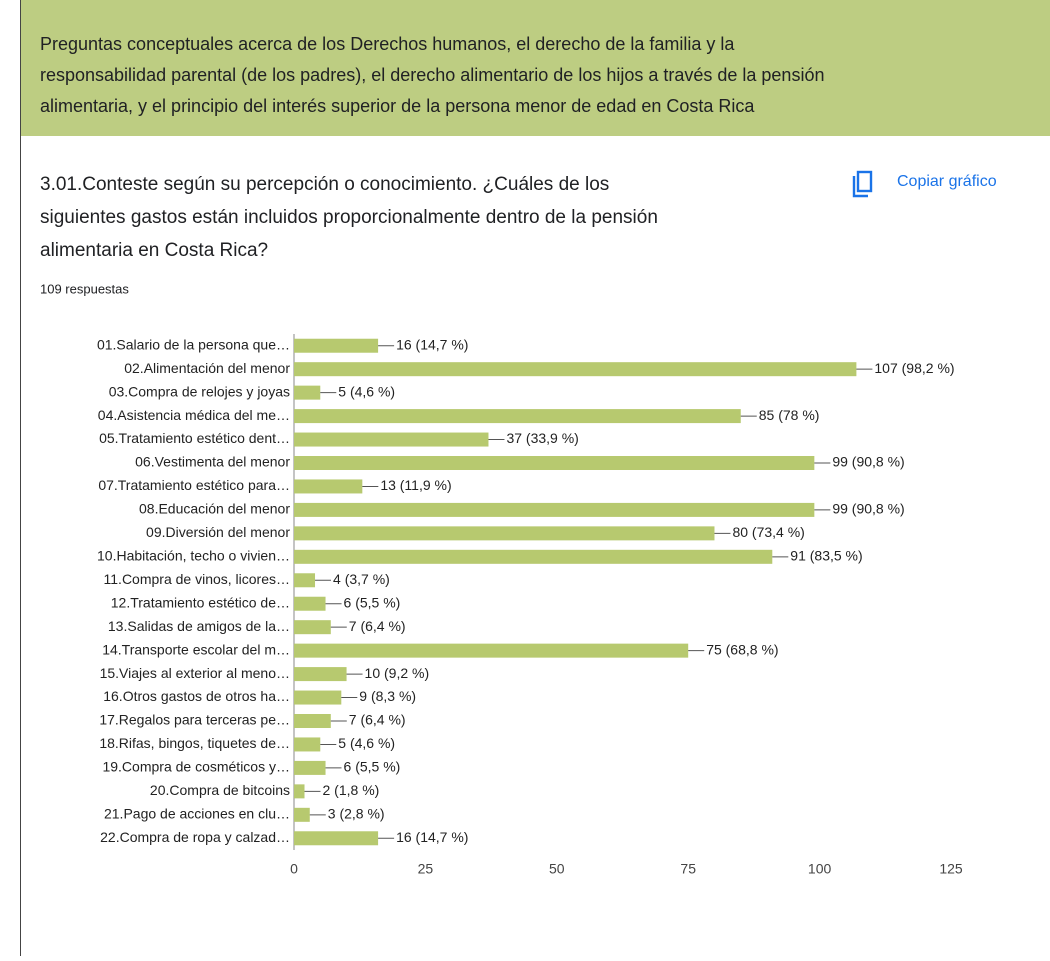 This screenshot has width=1050, height=961. Describe the element at coordinates (951, 869) in the screenshot. I see `x-tick-label: 125` at that location.